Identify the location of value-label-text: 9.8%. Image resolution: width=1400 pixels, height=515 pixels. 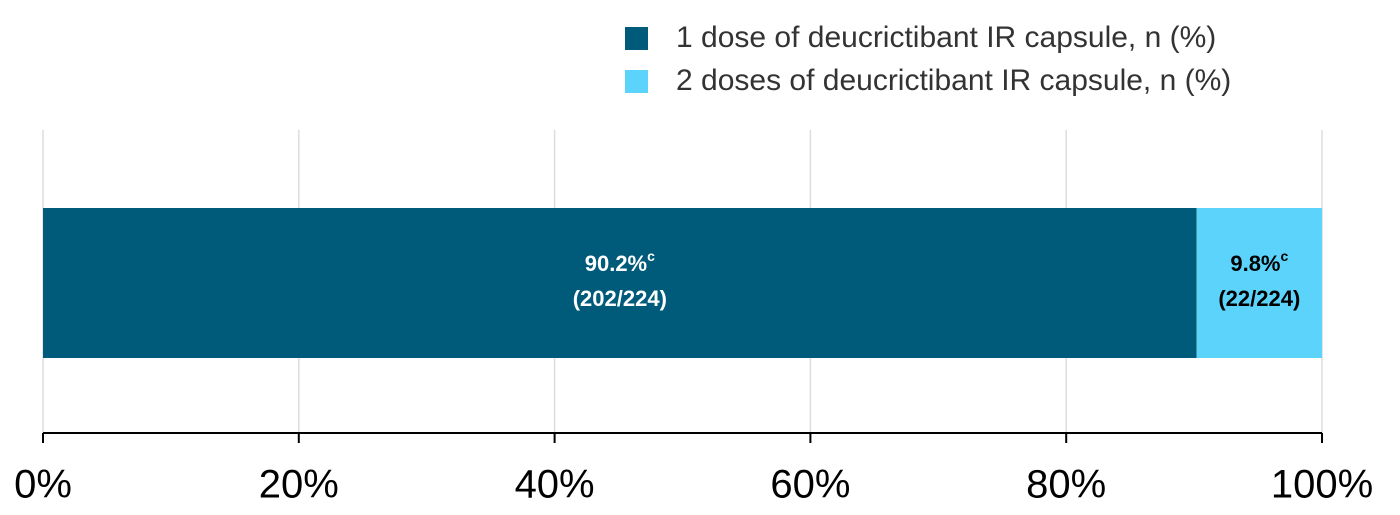
(1255, 263).